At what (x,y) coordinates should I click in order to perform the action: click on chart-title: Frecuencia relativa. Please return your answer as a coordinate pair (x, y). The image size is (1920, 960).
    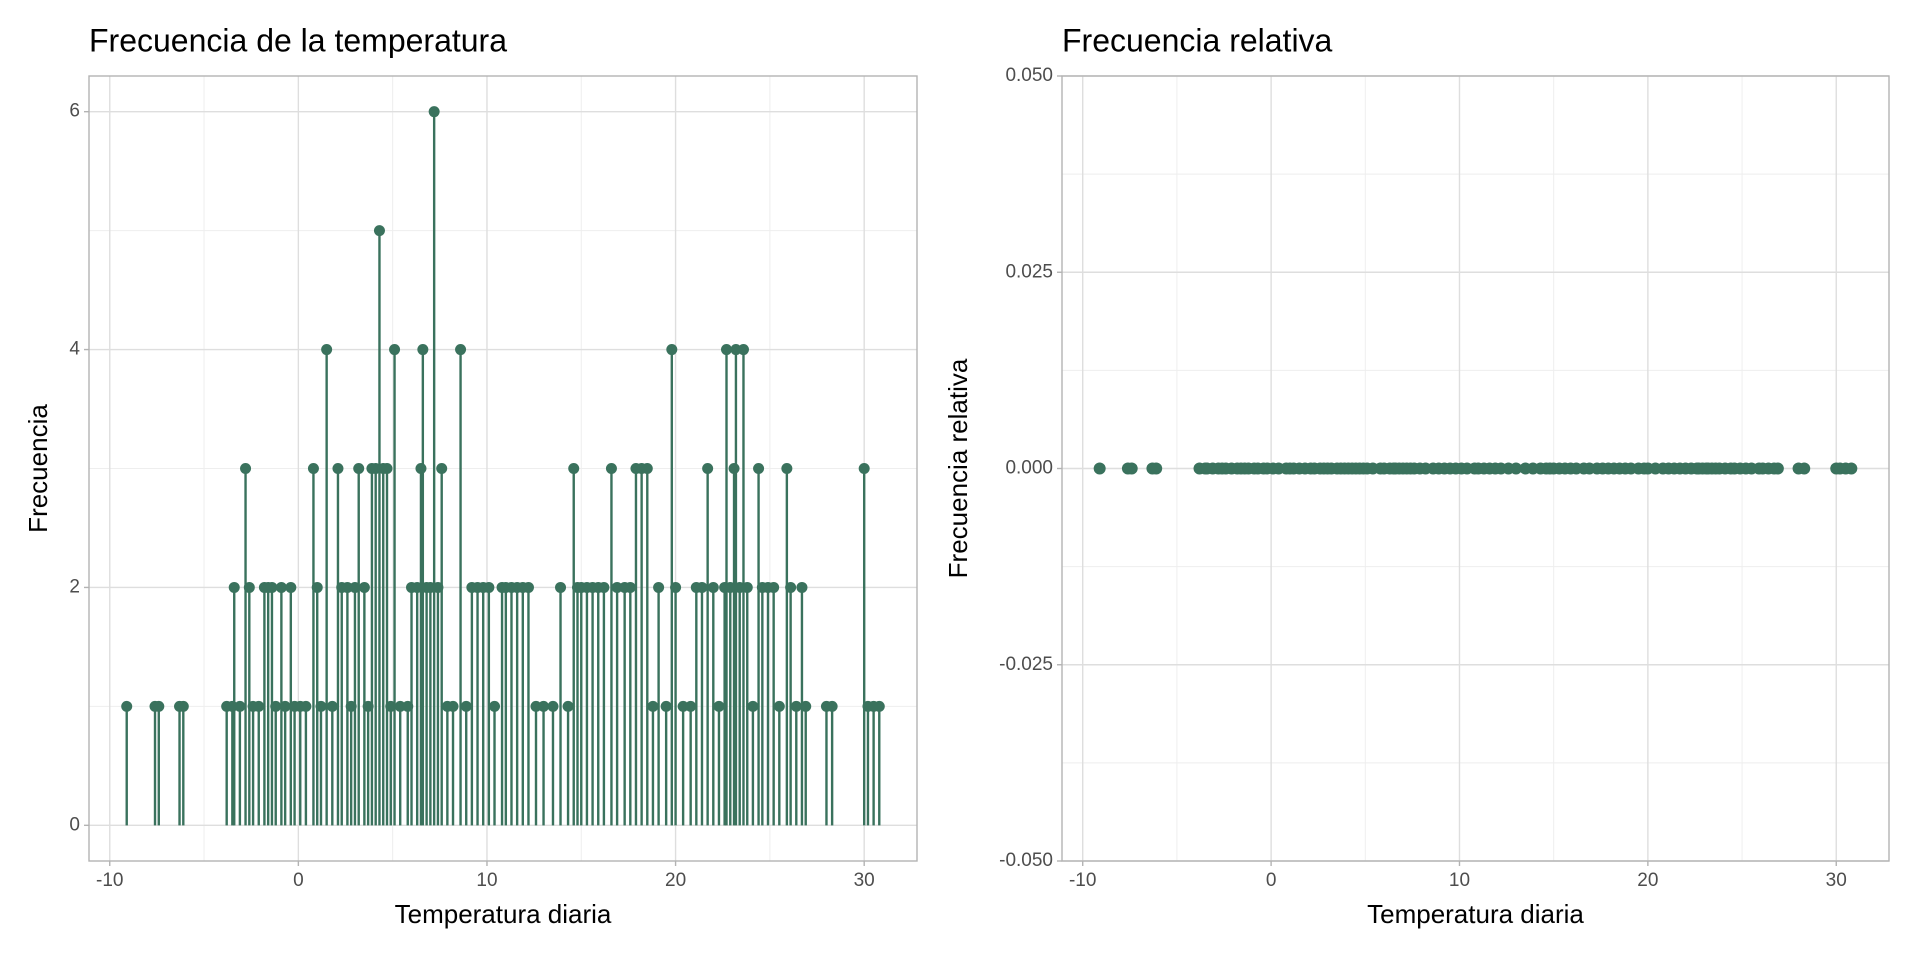
    Looking at the image, I should click on (1197, 40).